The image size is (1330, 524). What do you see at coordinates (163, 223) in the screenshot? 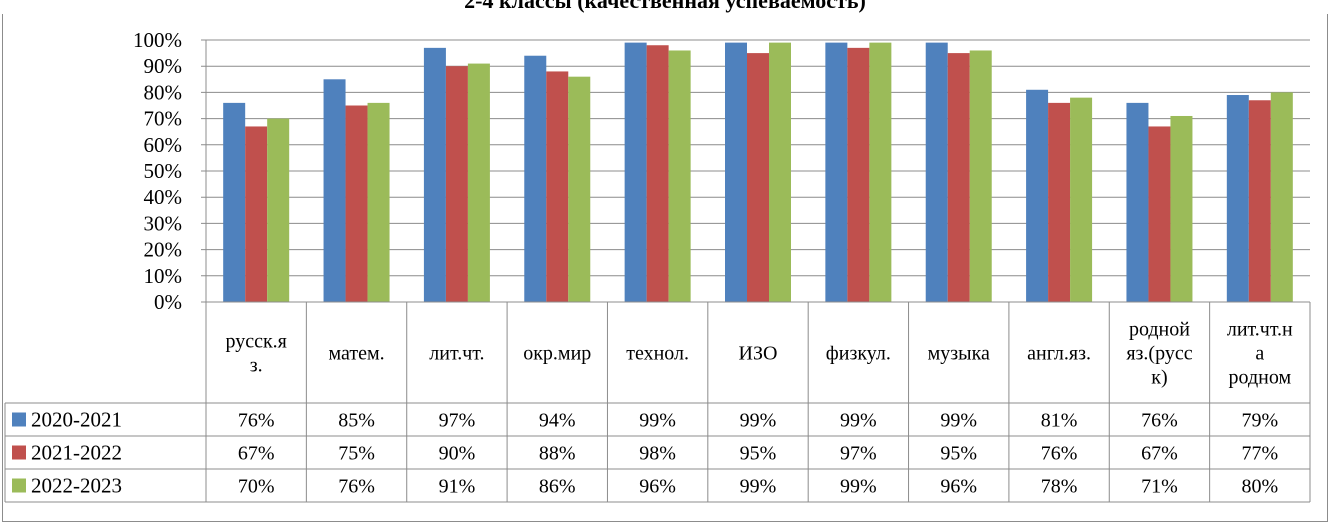
I see `y-tick-label: 30%` at bounding box center [163, 223].